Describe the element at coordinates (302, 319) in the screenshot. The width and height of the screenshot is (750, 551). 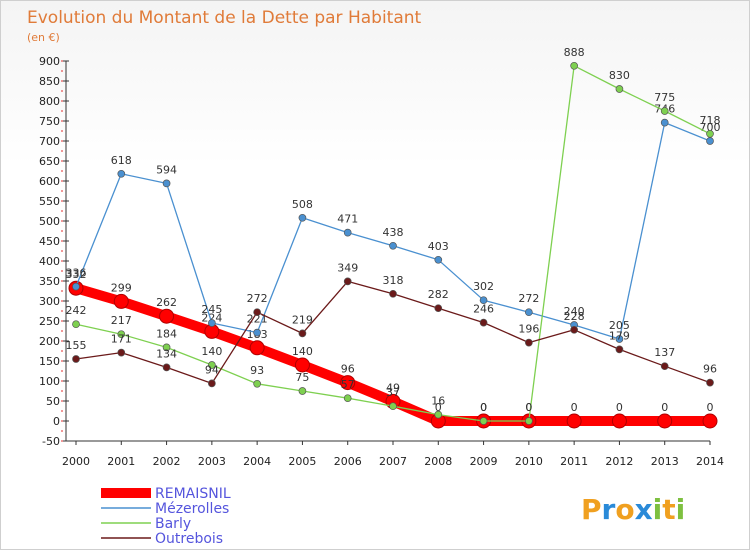
I see `data-label: 219` at that location.